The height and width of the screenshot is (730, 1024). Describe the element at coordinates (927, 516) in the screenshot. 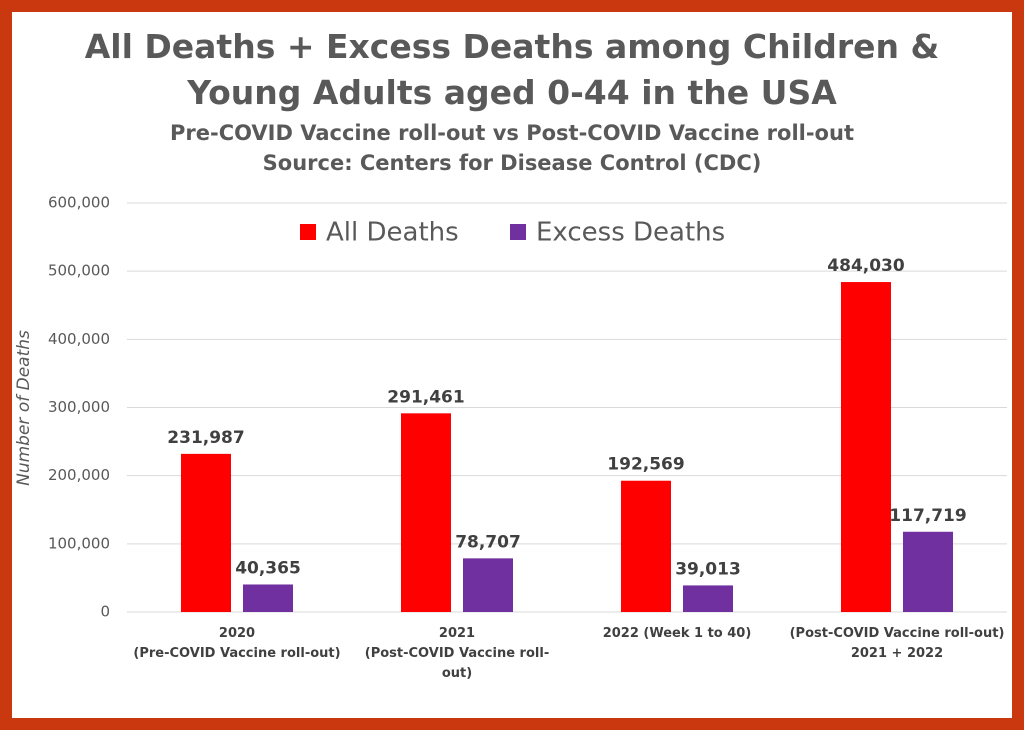

I see `data-label: 117,719` at that location.